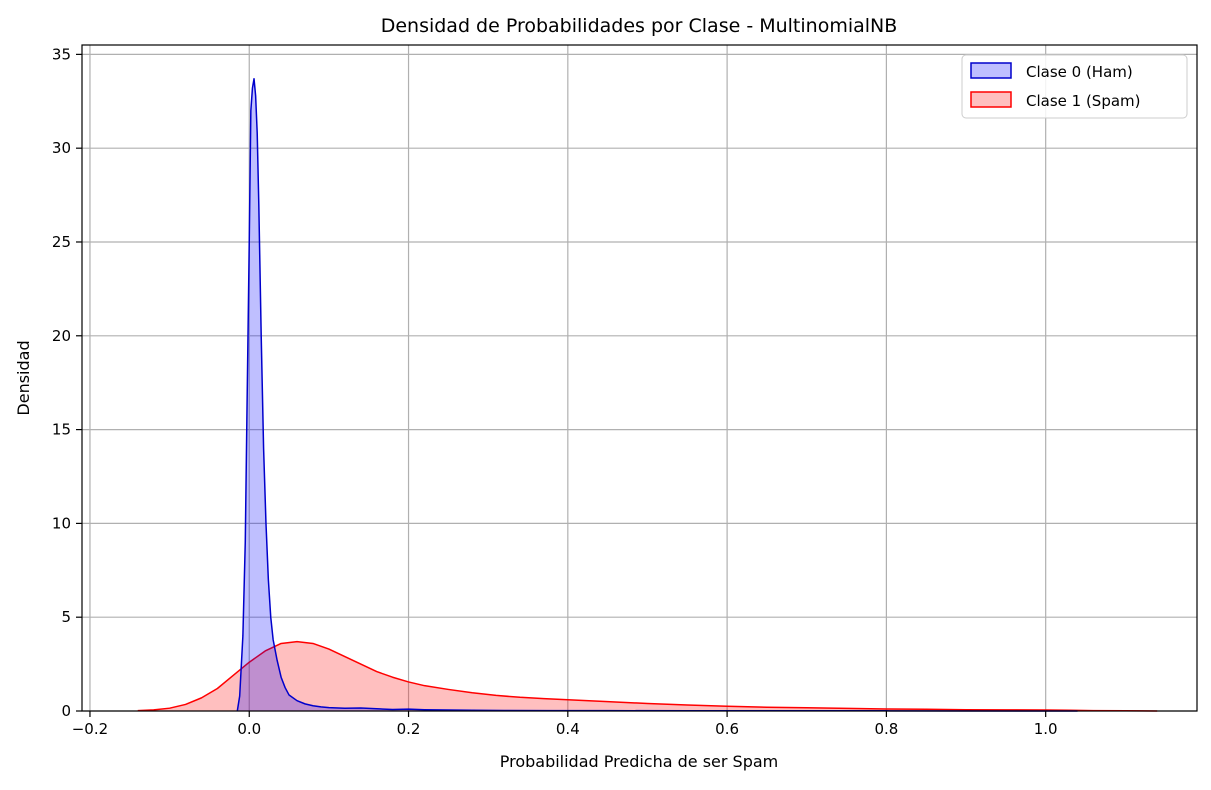  I want to click on y-axis-label: Densidad, so click(23, 377).